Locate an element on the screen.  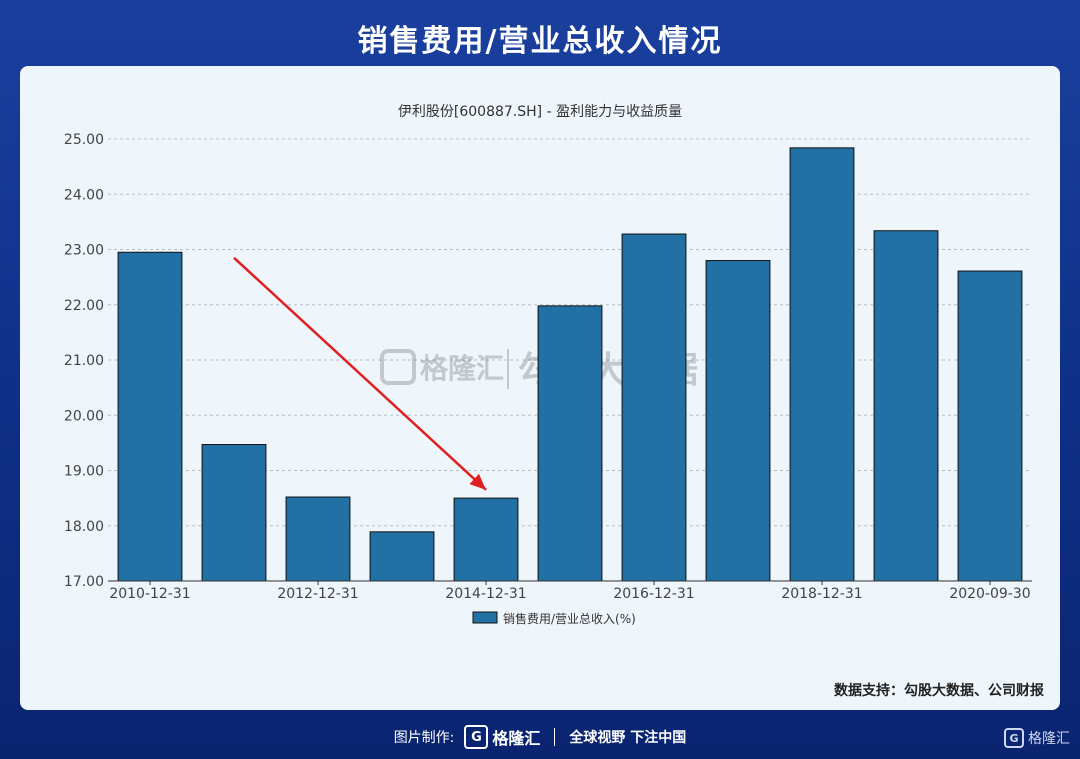
y-tick-label: 19.00 is located at coordinates (84, 472).